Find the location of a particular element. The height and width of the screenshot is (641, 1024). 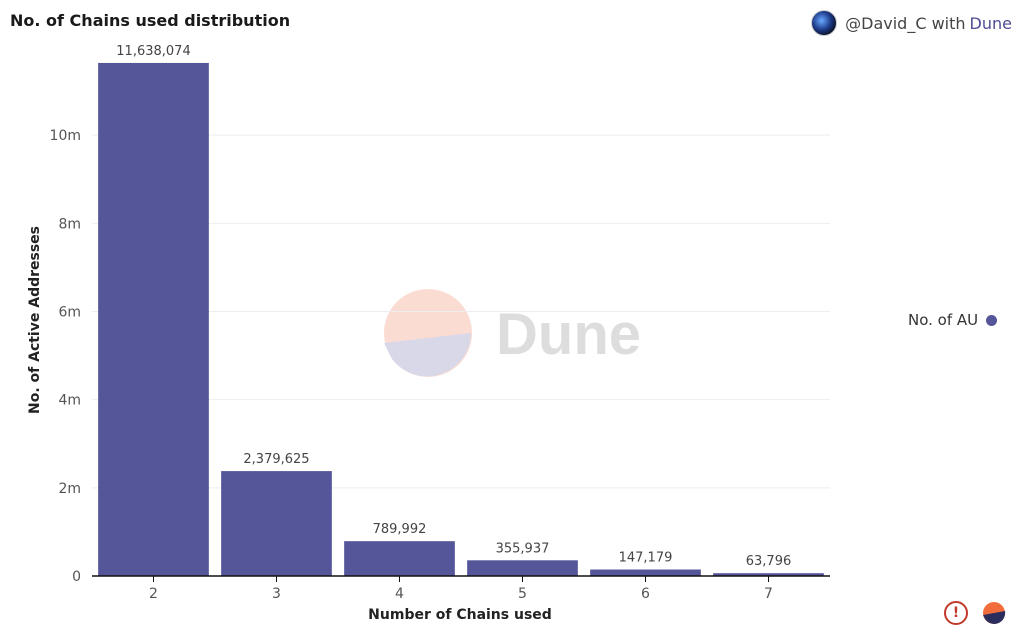

x-axis-ticks: 2 3 4 5 6 7 is located at coordinates (461, 589).